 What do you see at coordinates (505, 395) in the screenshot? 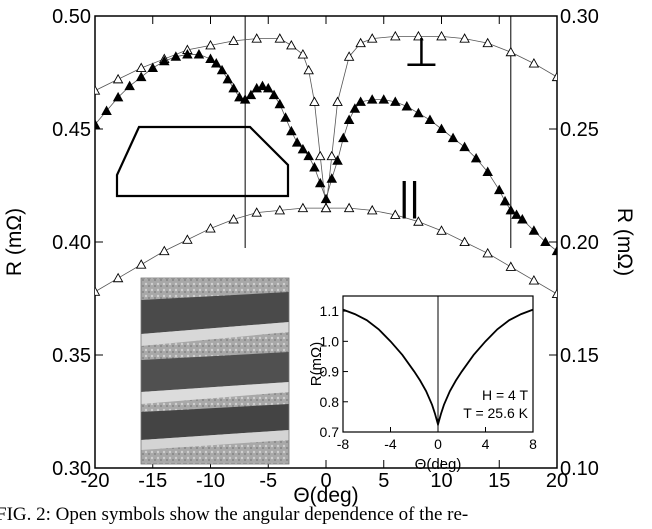
I see `inset-annotation-field: H = 4 T` at bounding box center [505, 395].